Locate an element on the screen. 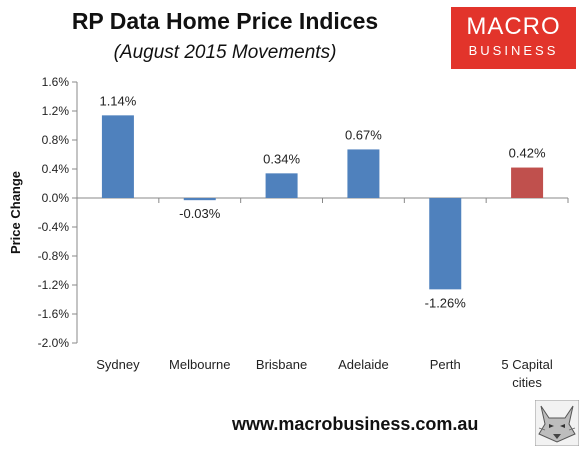  y-tick-label: 0.0% is located at coordinates (56, 198).